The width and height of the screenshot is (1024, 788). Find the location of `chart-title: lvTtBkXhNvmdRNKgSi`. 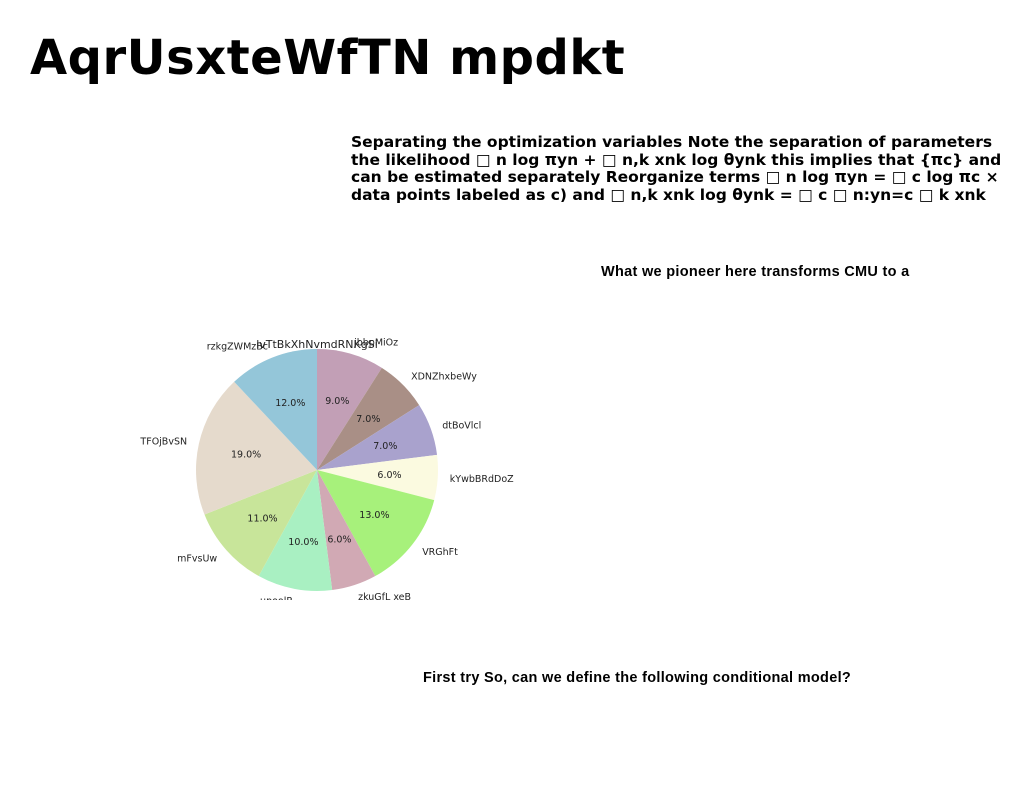

chart-title: lvTtBkXhNvmdRNKgSi is located at coordinates (317, 344).